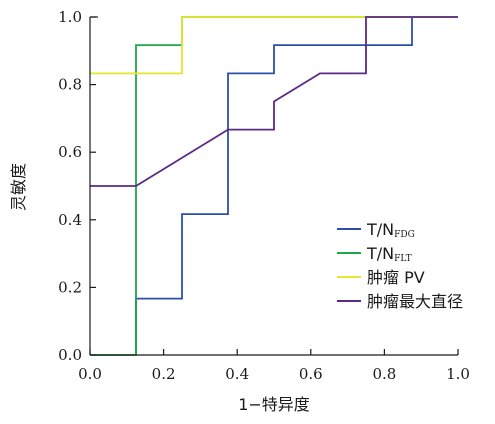 Image resolution: width=495 pixels, height=424 pixels. I want to click on legend-item: T/NFLT, so click(374, 254).